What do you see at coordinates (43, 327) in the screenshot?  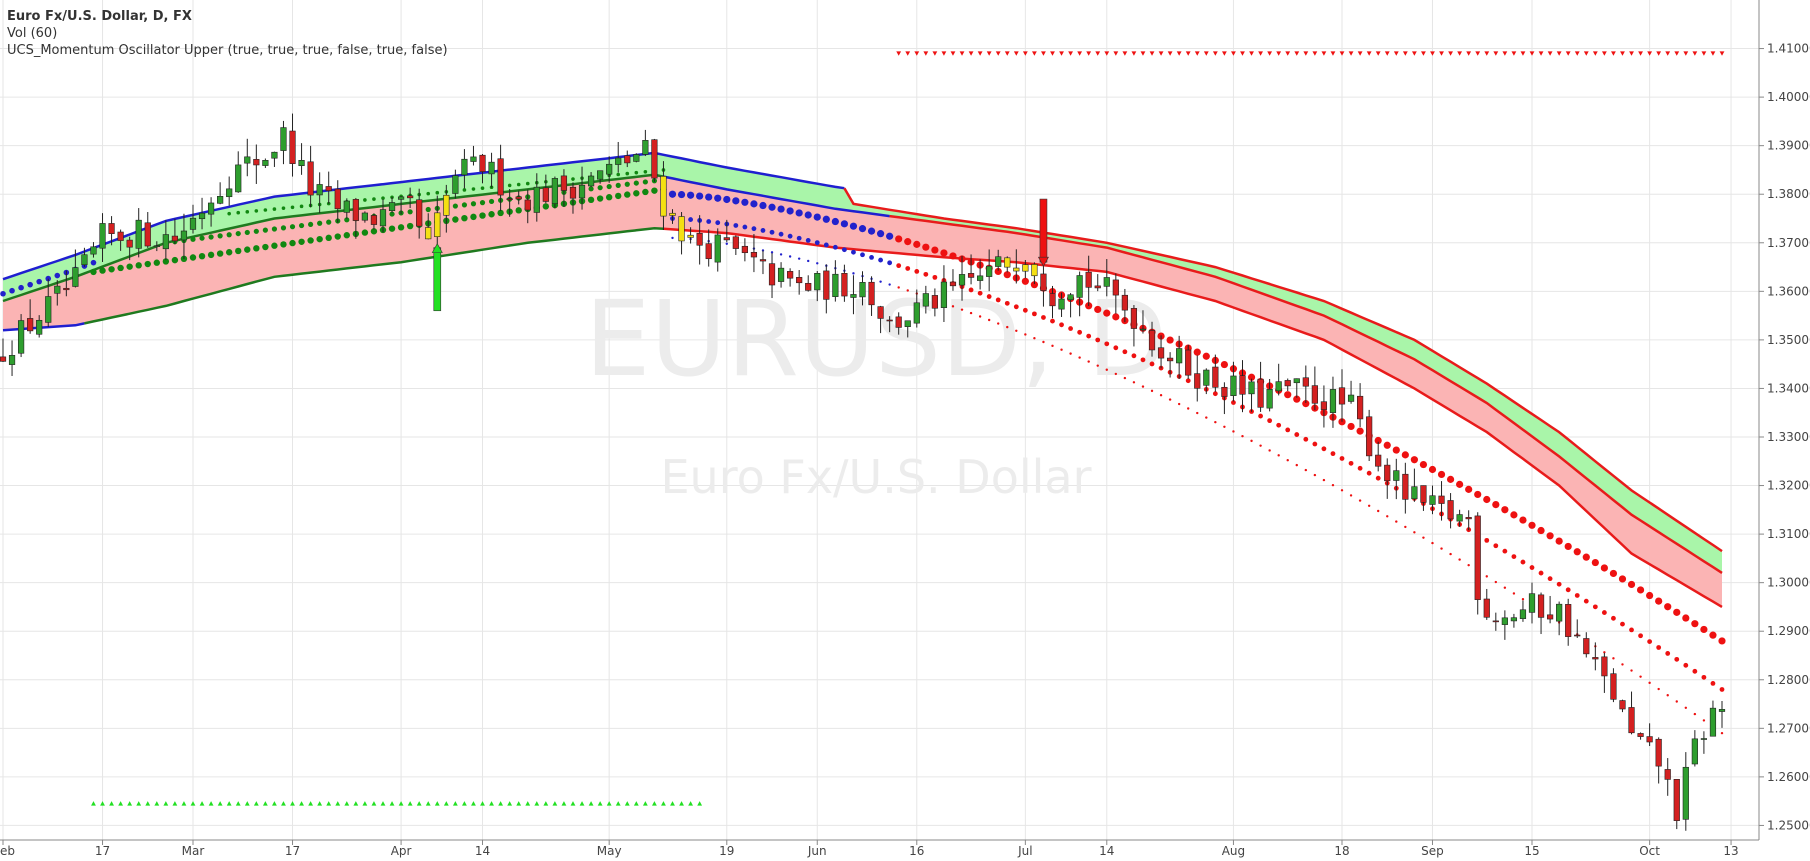 I see `ema-slow-neutral` at bounding box center [43, 327].